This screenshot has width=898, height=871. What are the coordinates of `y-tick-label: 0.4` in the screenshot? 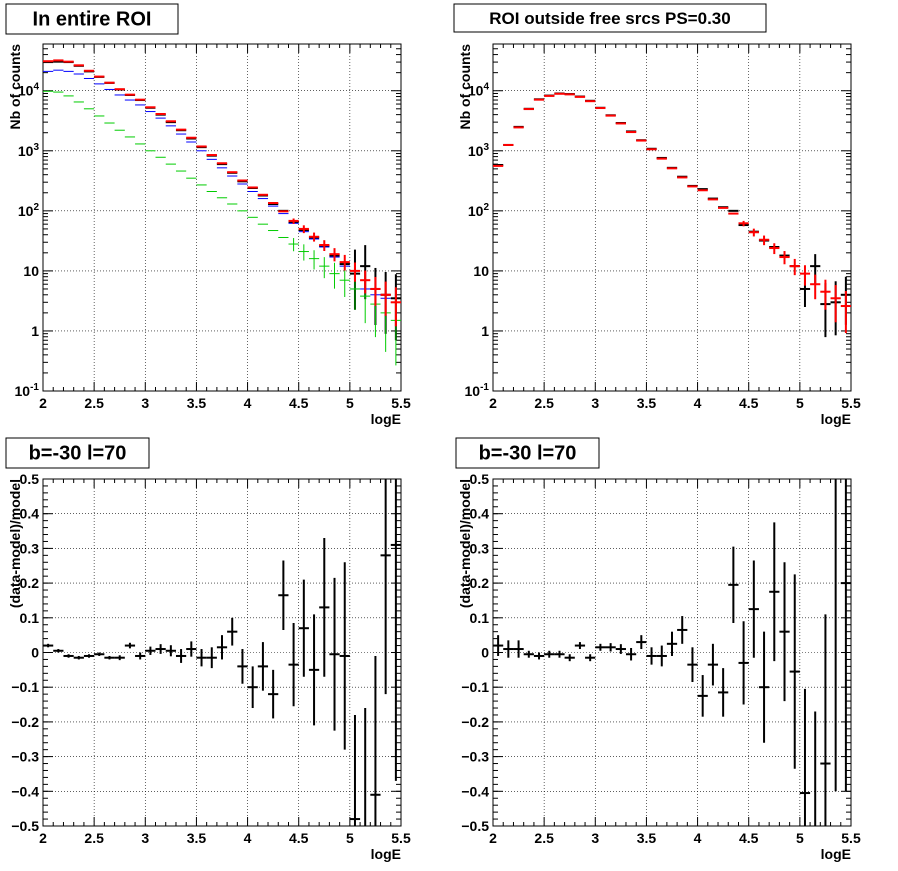 It's located at (30, 514).